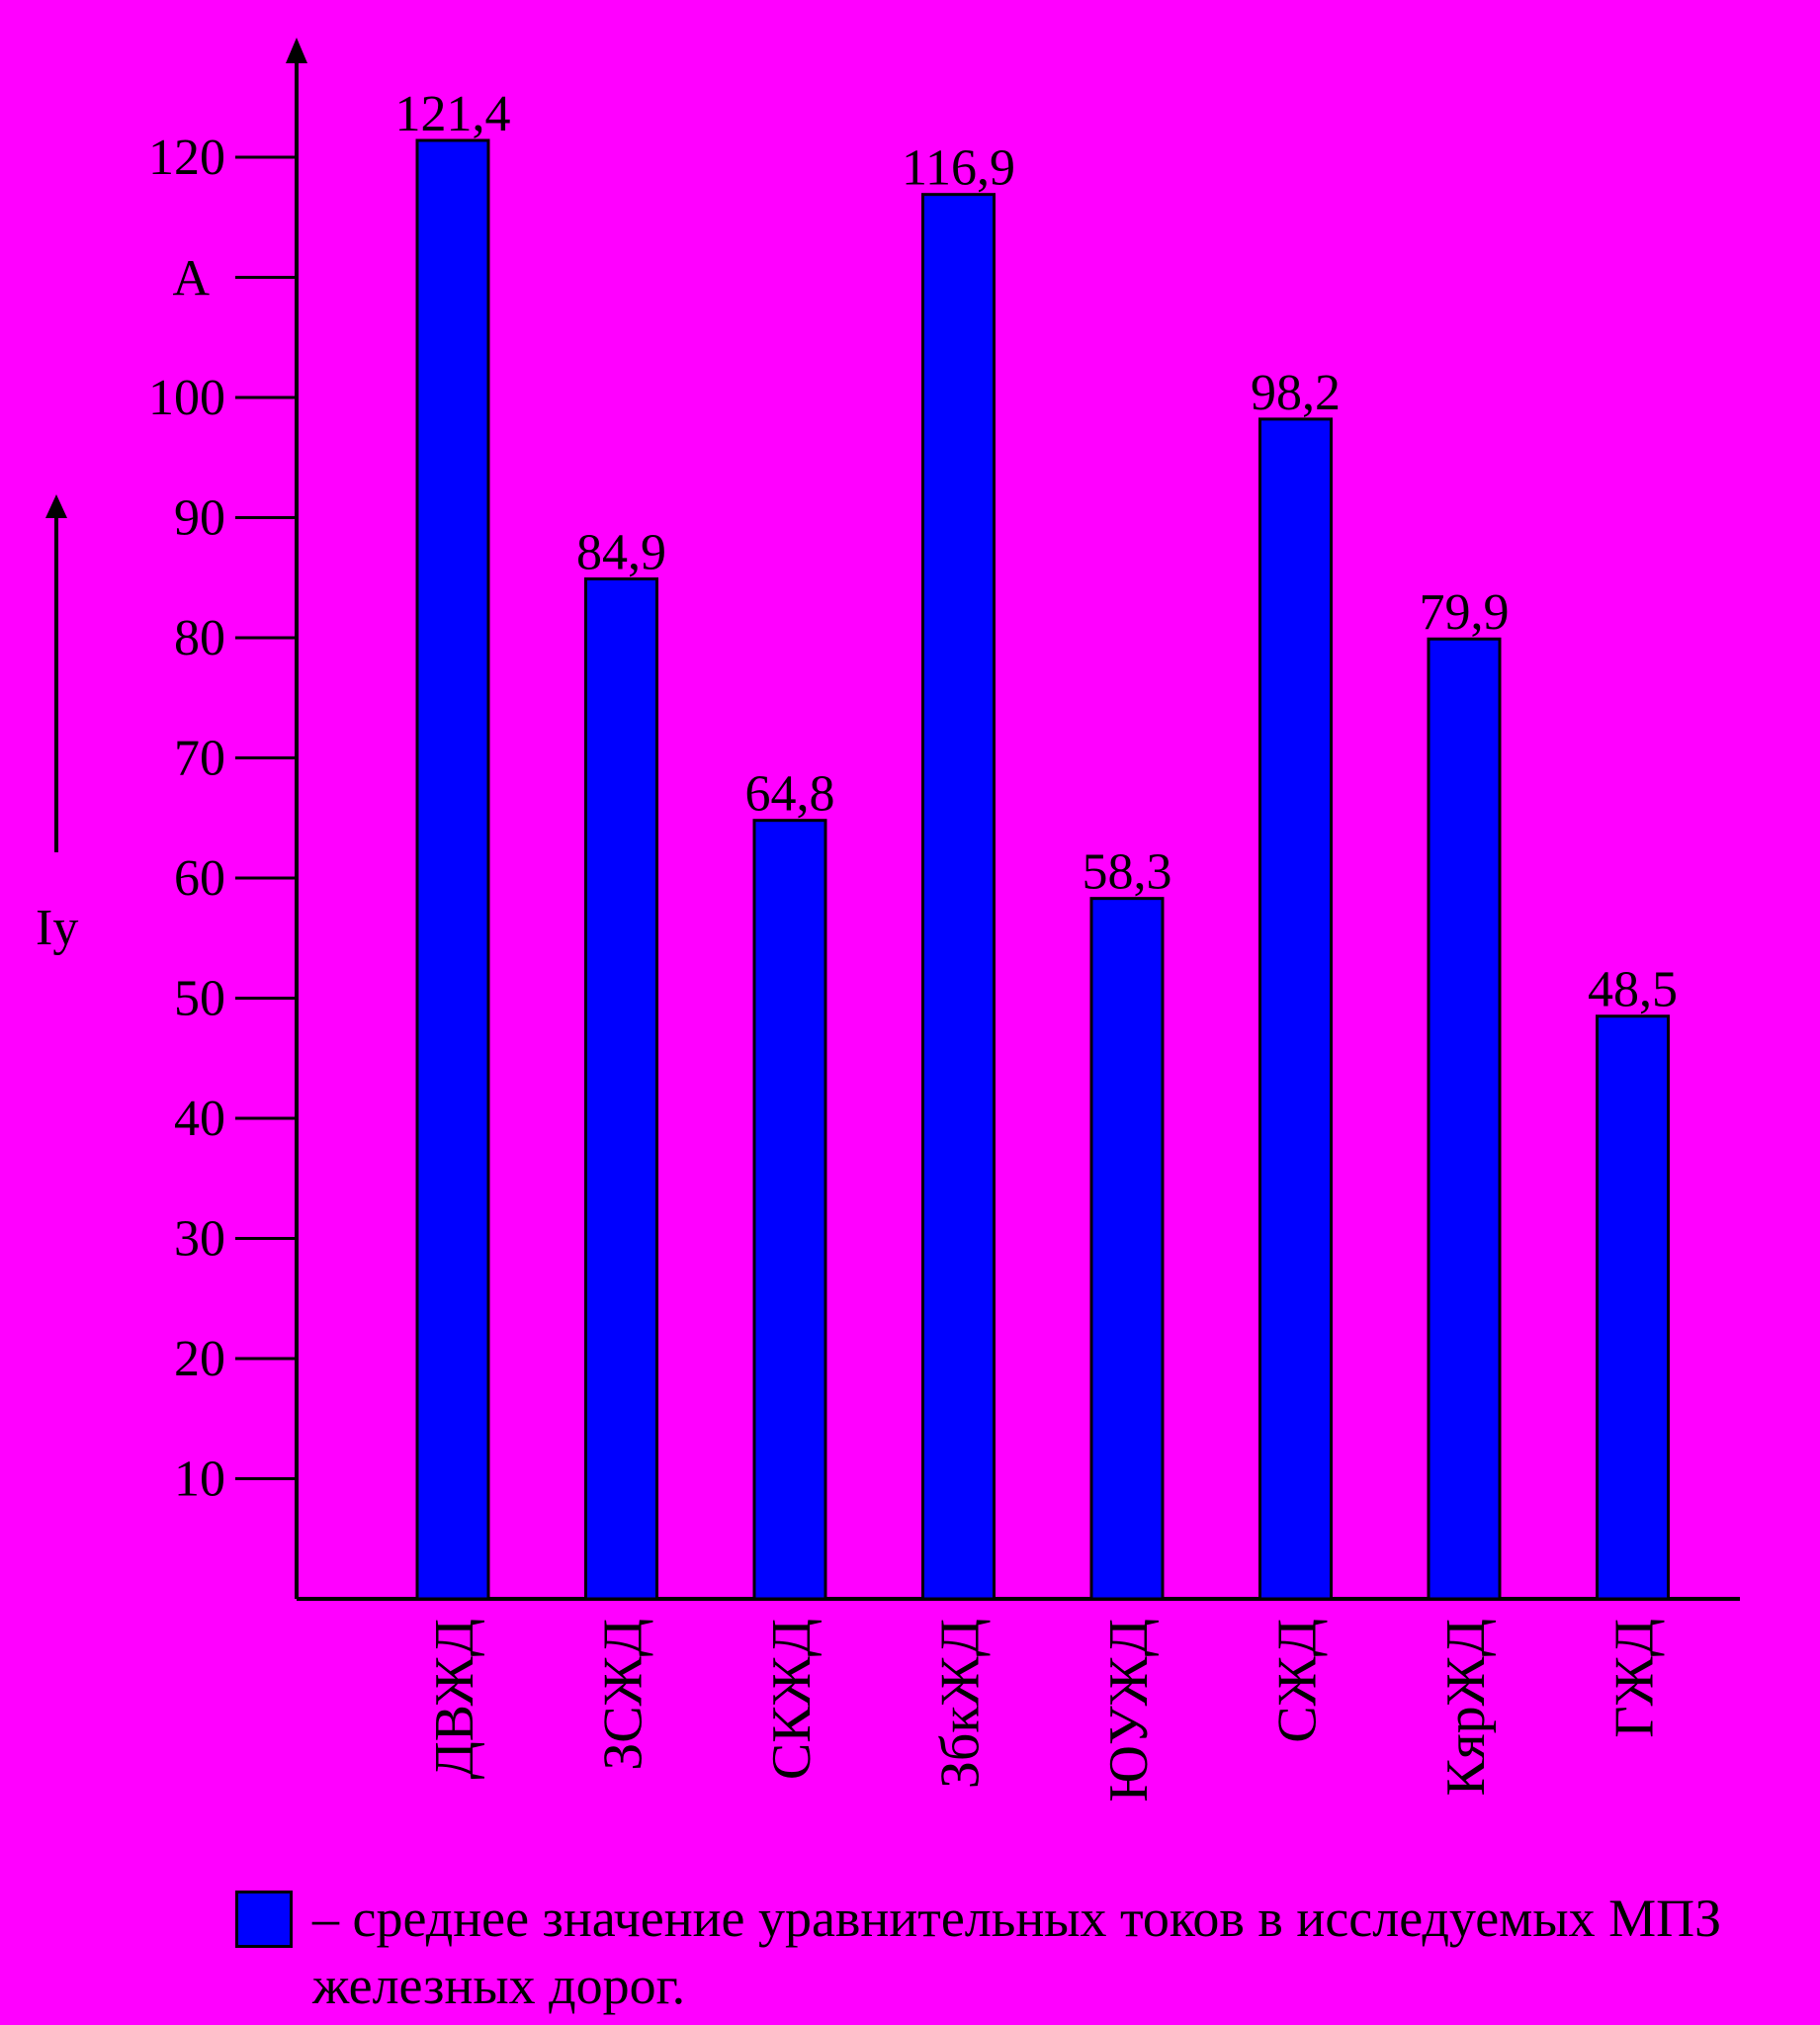  I want to click on category-label: КярЖД, so click(1466, 1707).